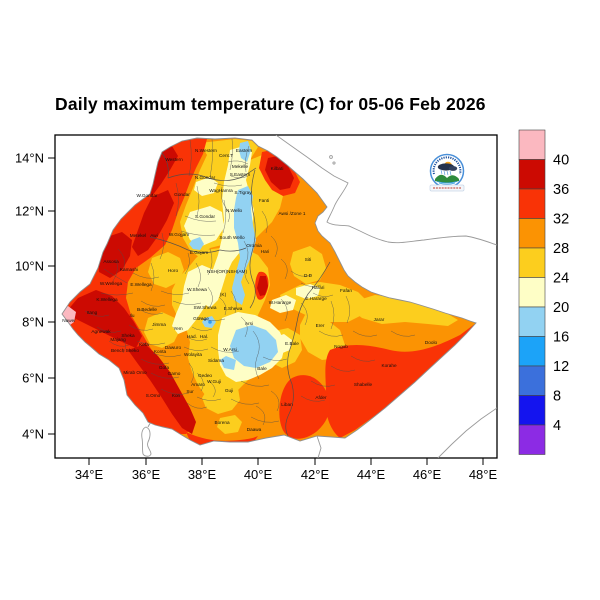 The image size is (600, 600). Describe the element at coordinates (190, 391) in the screenshot. I see `zone-label: Sur` at that location.